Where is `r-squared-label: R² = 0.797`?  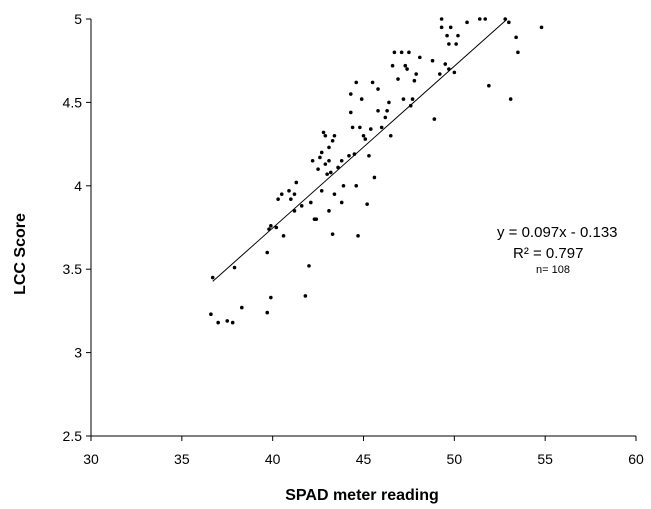
r-squared-label: R² = 0.797 is located at coordinates (548, 253).